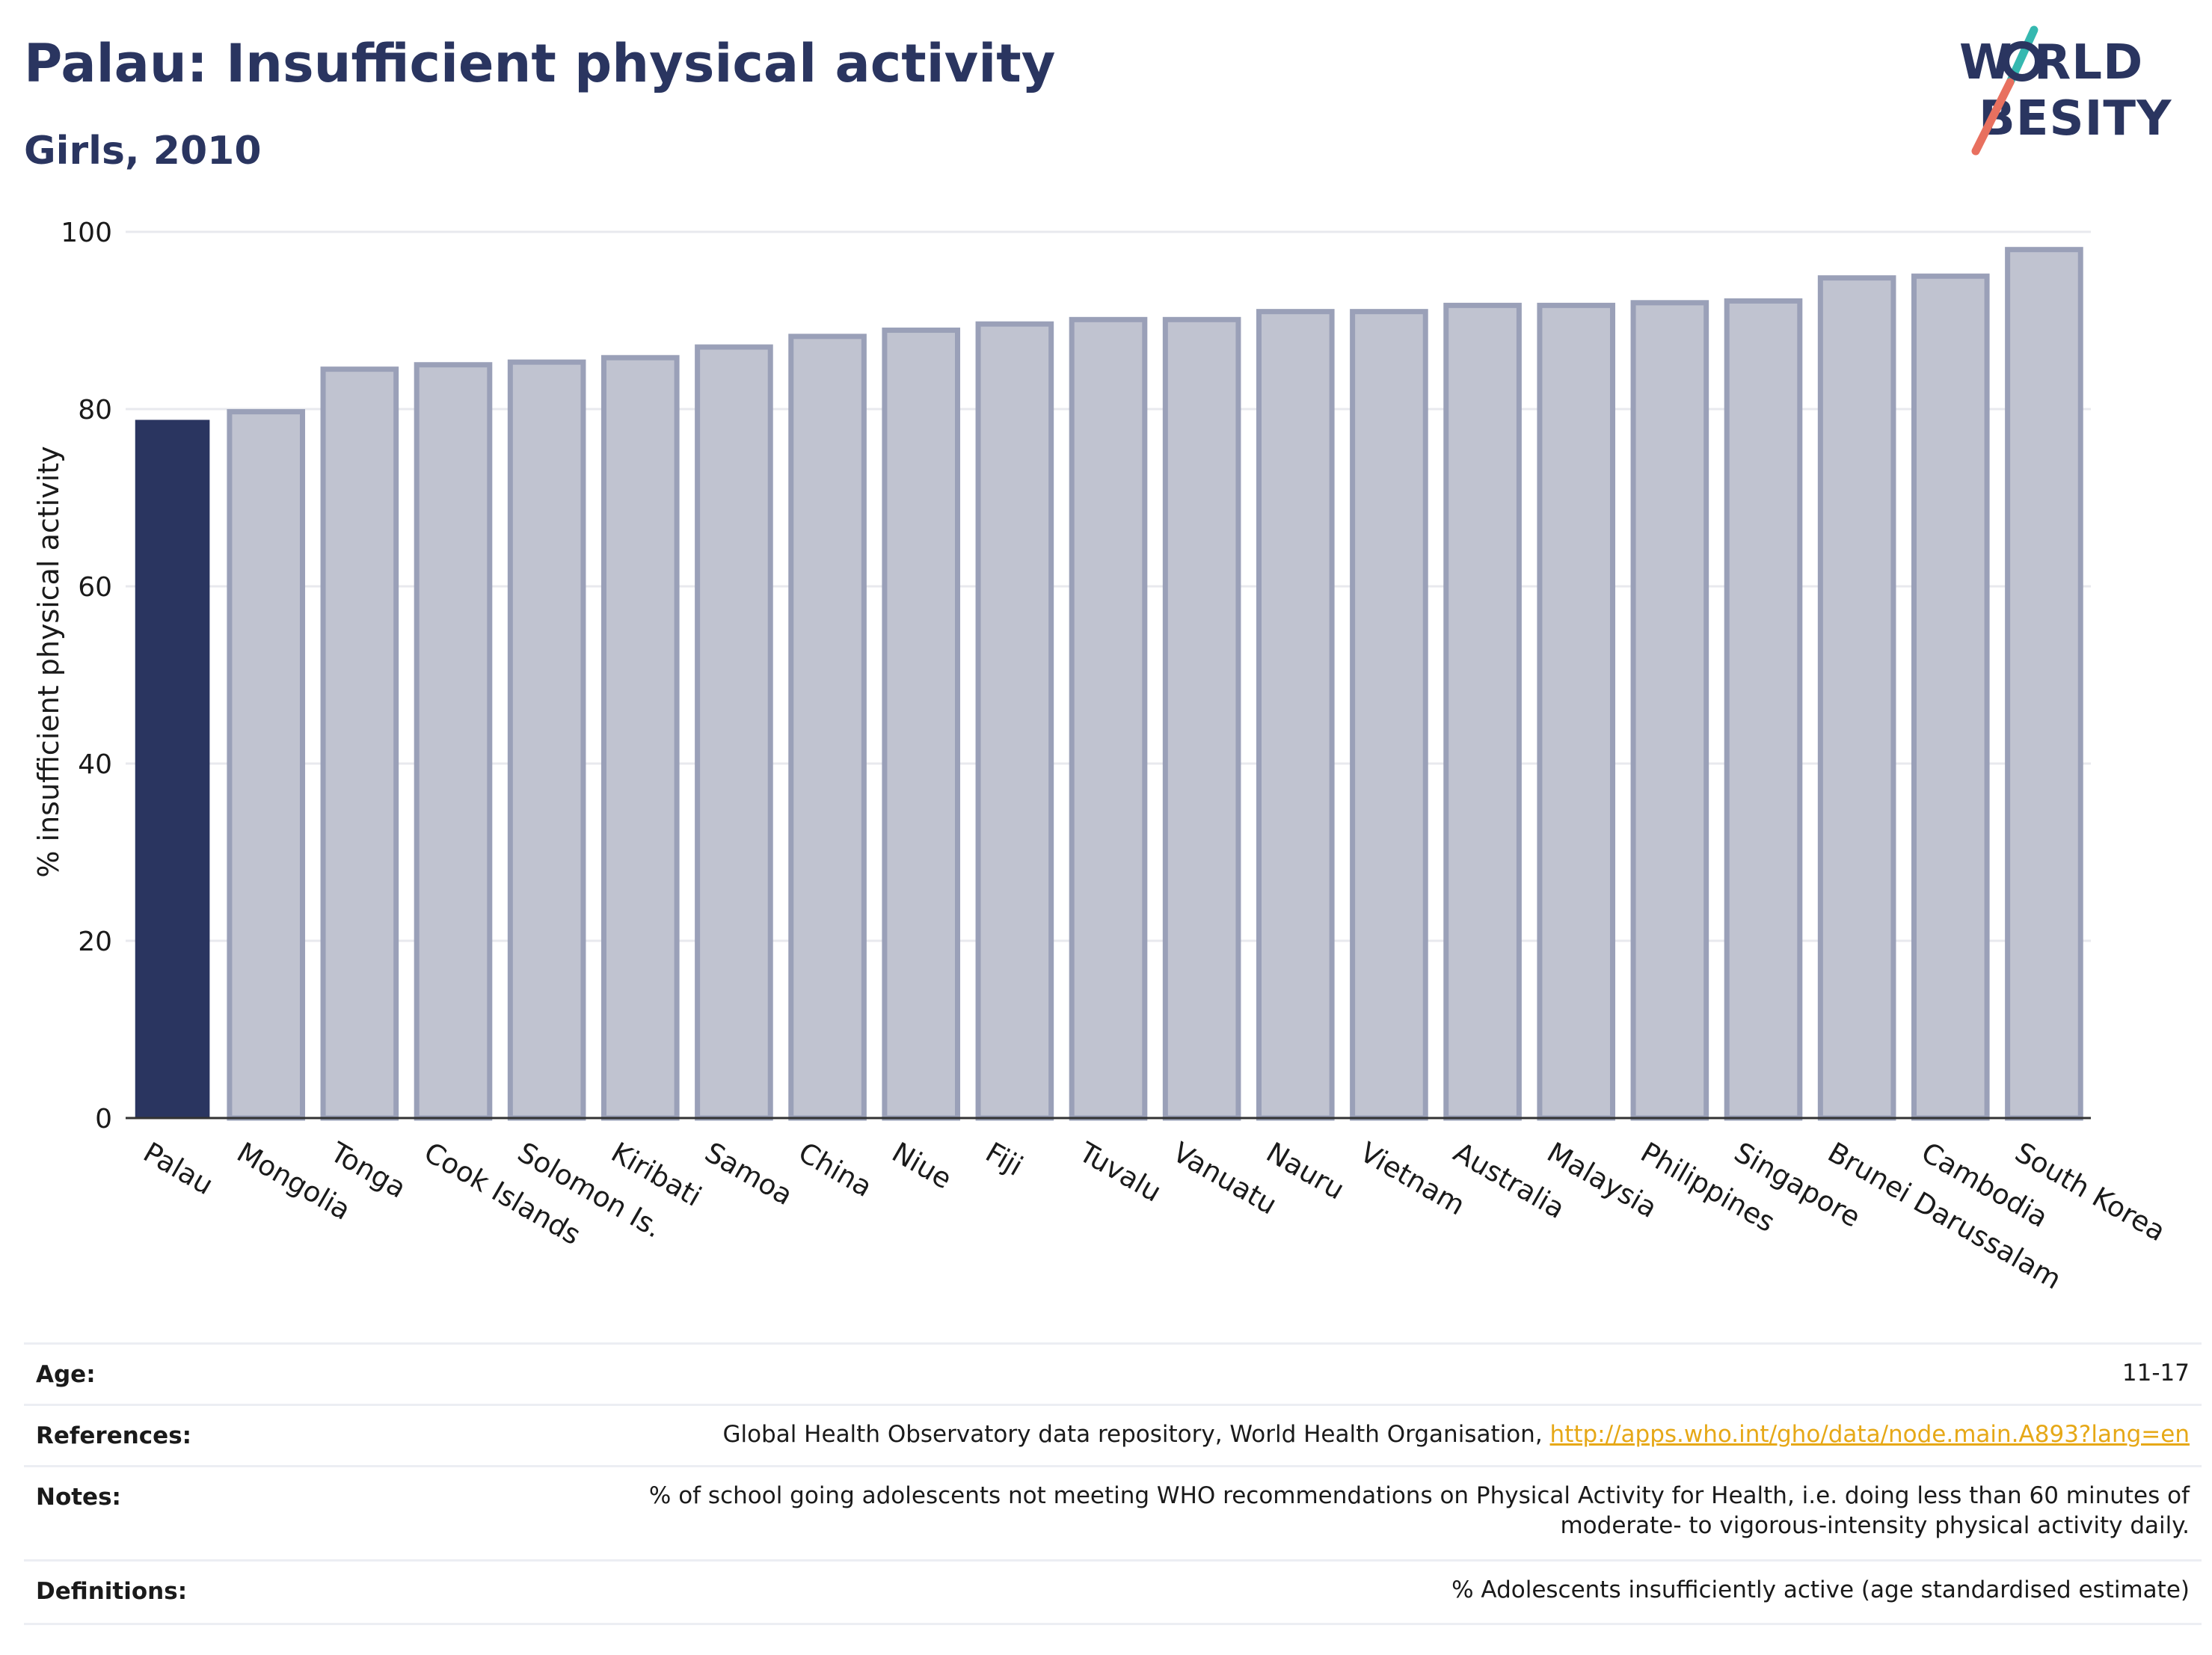 This screenshot has height=1655, width=2212. I want to click on bar-vanuatu, so click(1201, 718).